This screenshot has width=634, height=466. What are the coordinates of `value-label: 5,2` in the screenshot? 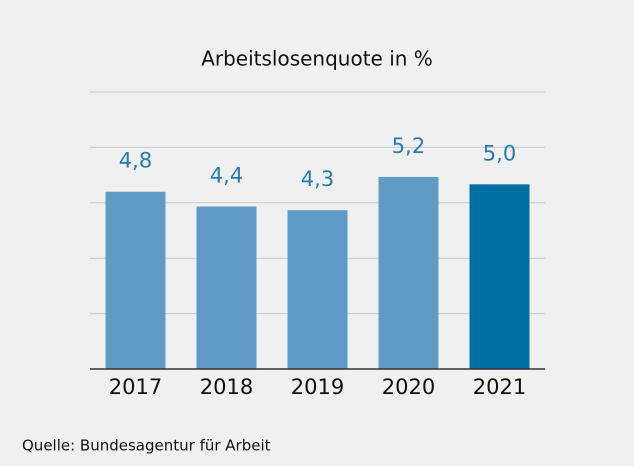 It's located at (408, 146).